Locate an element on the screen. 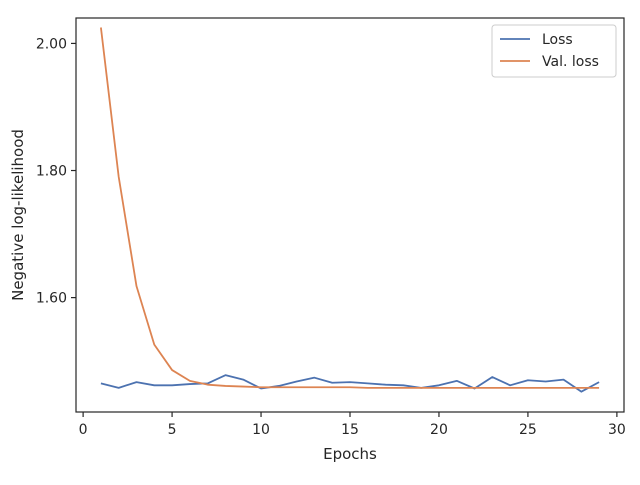  x-tick-label: 25 is located at coordinates (528, 430).